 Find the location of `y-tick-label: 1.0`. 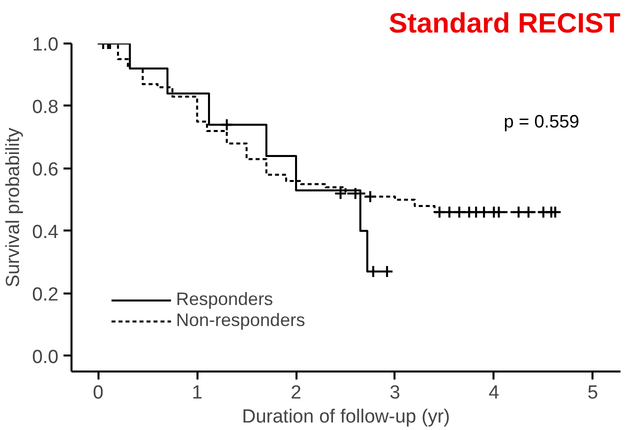

y-tick-label: 1.0 is located at coordinates (45, 45).